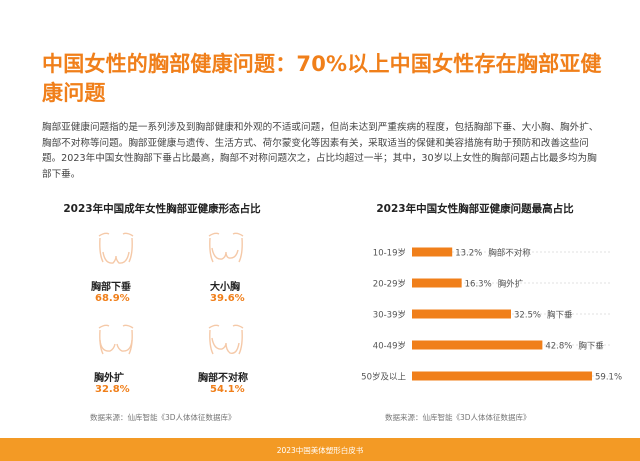 The image size is (640, 461). Describe the element at coordinates (558, 347) in the screenshot. I see `value-label: 42.8%` at that location.